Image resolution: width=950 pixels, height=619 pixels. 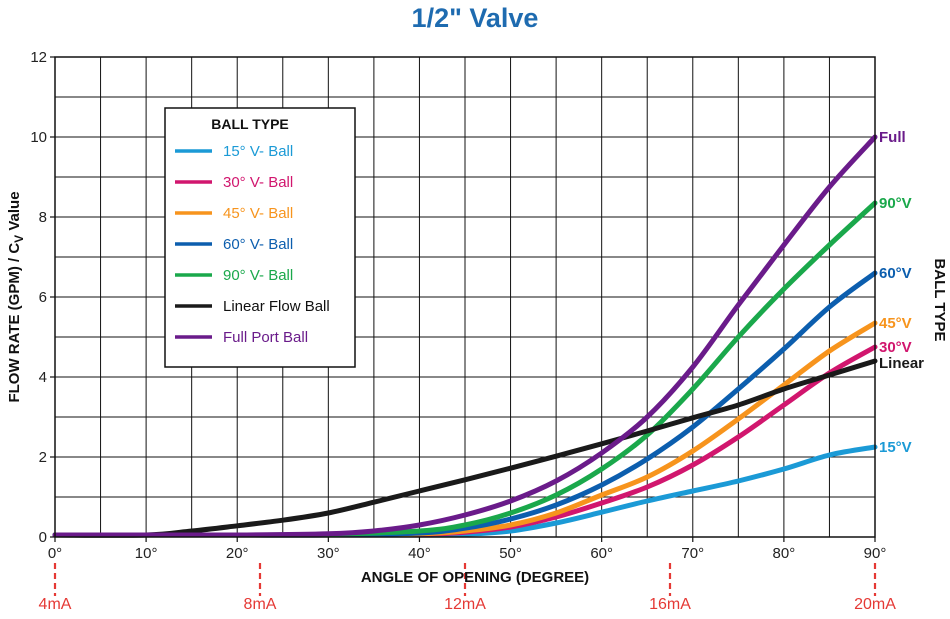 What do you see at coordinates (43, 537) in the screenshot?
I see `y-tick-label: 0` at bounding box center [43, 537].